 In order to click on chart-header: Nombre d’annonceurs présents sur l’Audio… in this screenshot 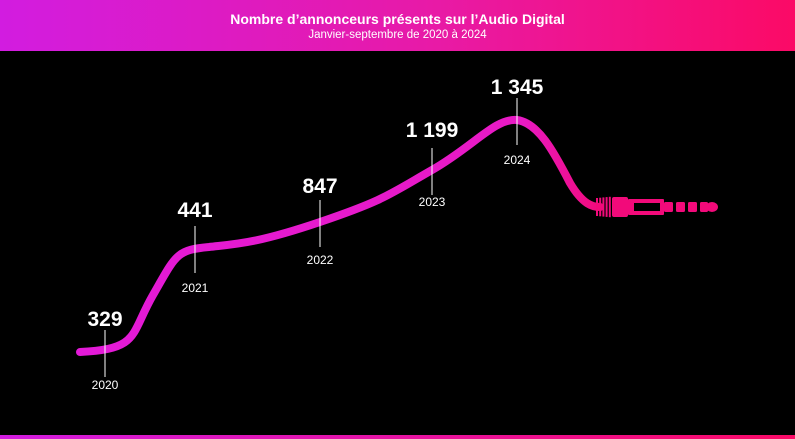, I will do `click(397, 25)`.